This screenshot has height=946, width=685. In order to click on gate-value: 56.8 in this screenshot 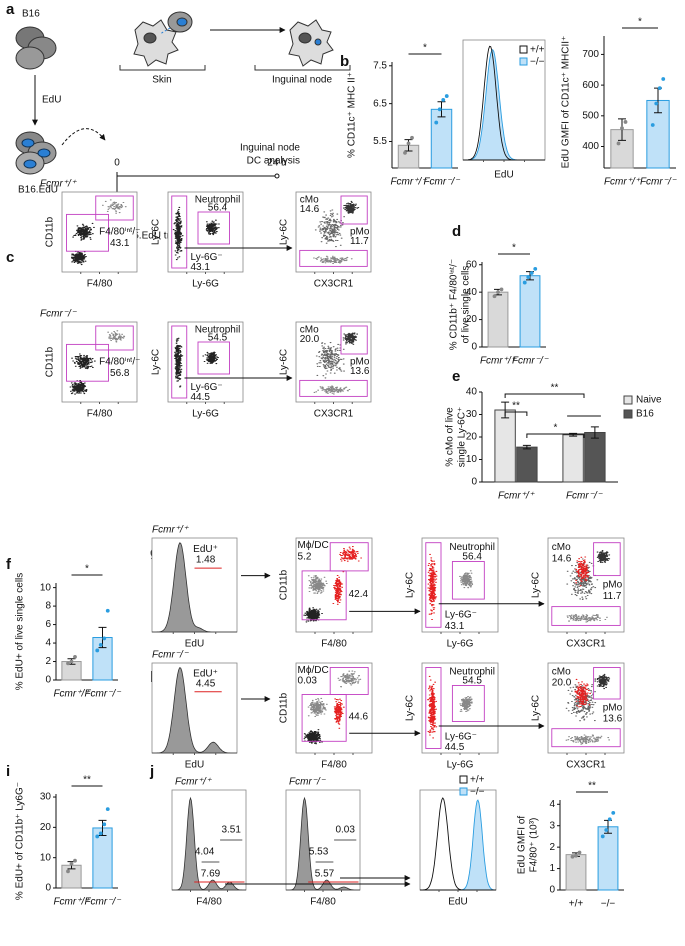, I will do `click(120, 373)`.